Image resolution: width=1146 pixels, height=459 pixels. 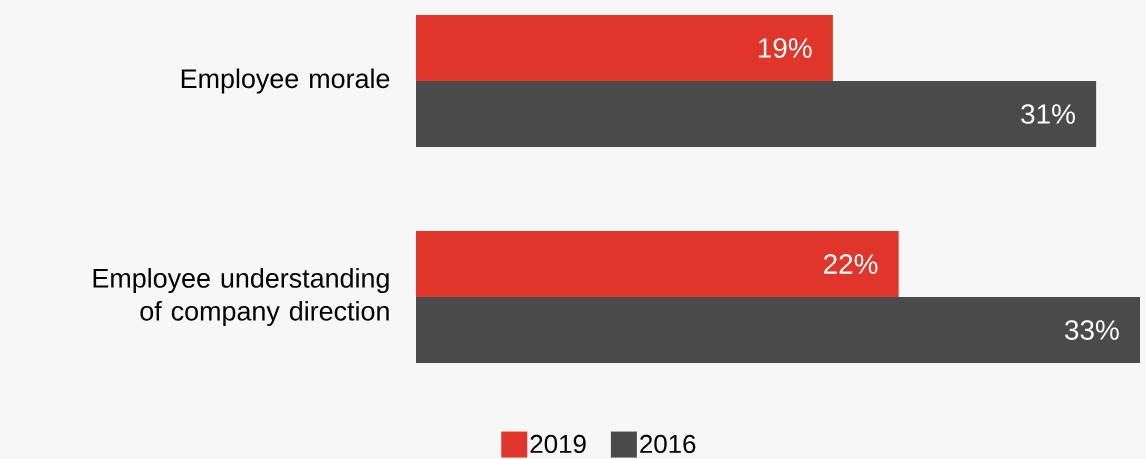 What do you see at coordinates (1048, 114) in the screenshot?
I see `data-label: 31%` at bounding box center [1048, 114].